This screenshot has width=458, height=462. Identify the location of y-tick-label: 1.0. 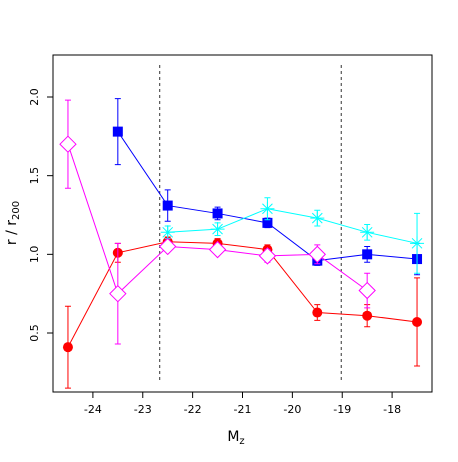
(34, 255).